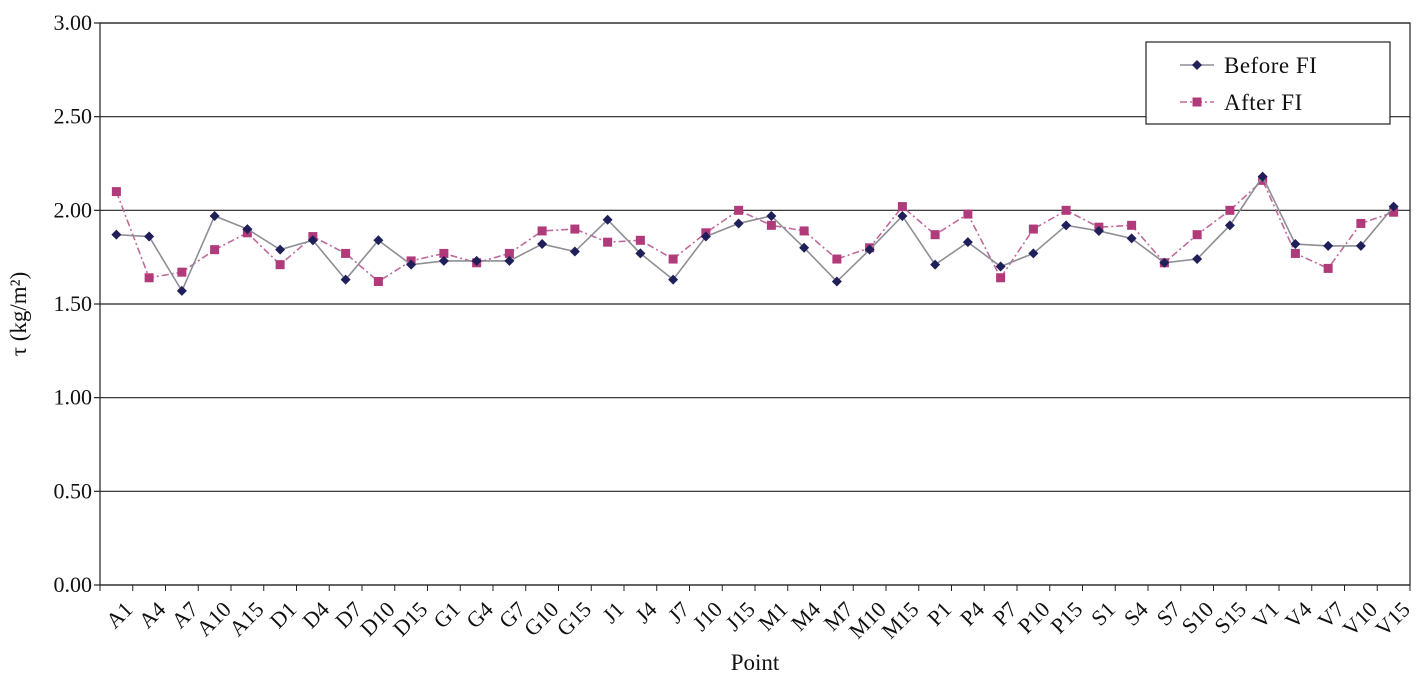 Image resolution: width=1416 pixels, height=680 pixels. Describe the element at coordinates (446, 615) in the screenshot. I see `x-tick-label: G1` at that location.